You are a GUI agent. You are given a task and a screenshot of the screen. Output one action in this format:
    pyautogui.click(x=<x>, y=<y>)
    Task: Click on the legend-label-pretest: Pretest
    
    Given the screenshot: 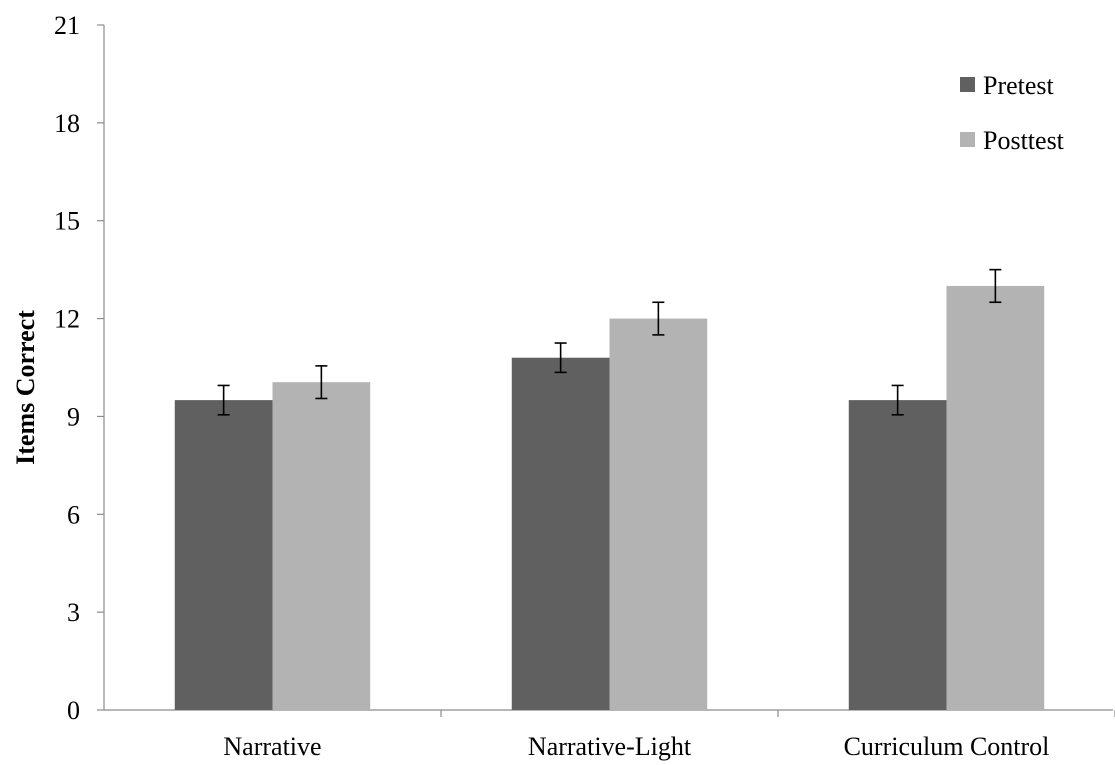 What is the action you would take?
    pyautogui.click(x=1019, y=85)
    